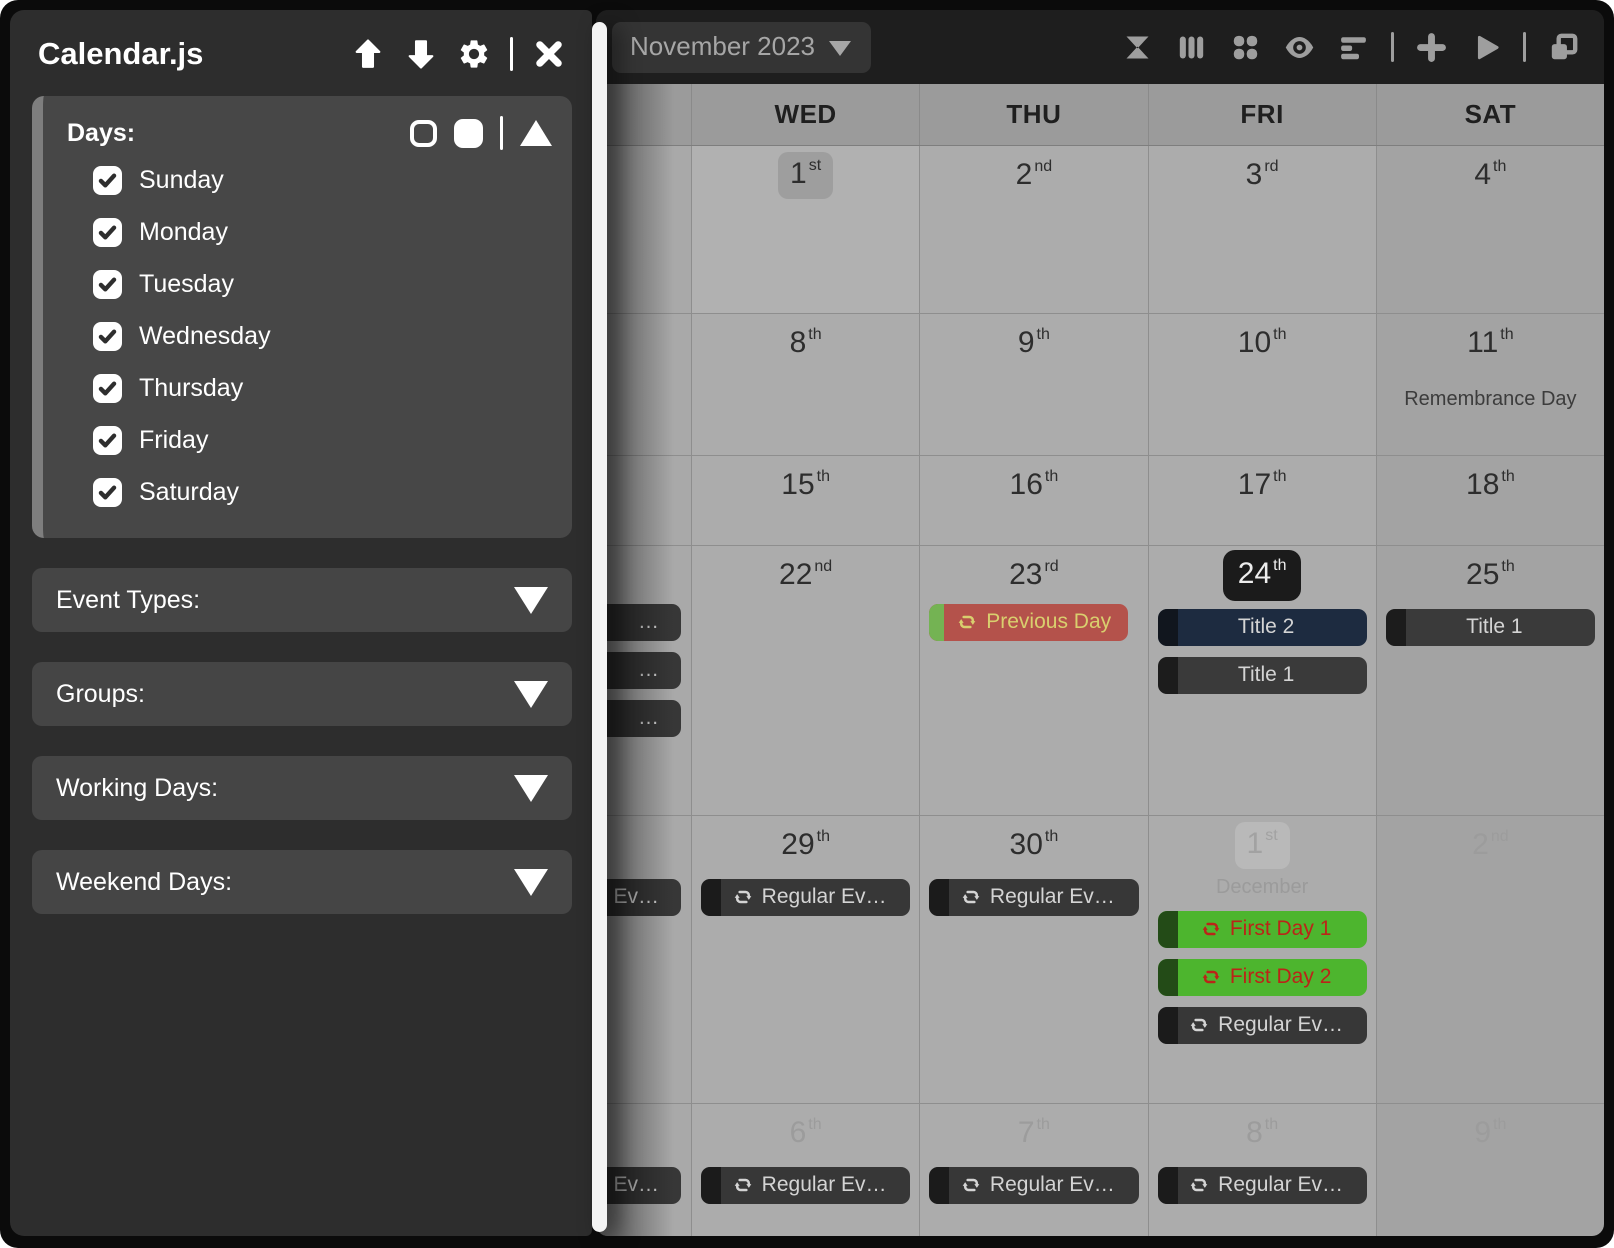  Describe the element at coordinates (302, 788) in the screenshot. I see `section-working-days: Working Days:` at that location.